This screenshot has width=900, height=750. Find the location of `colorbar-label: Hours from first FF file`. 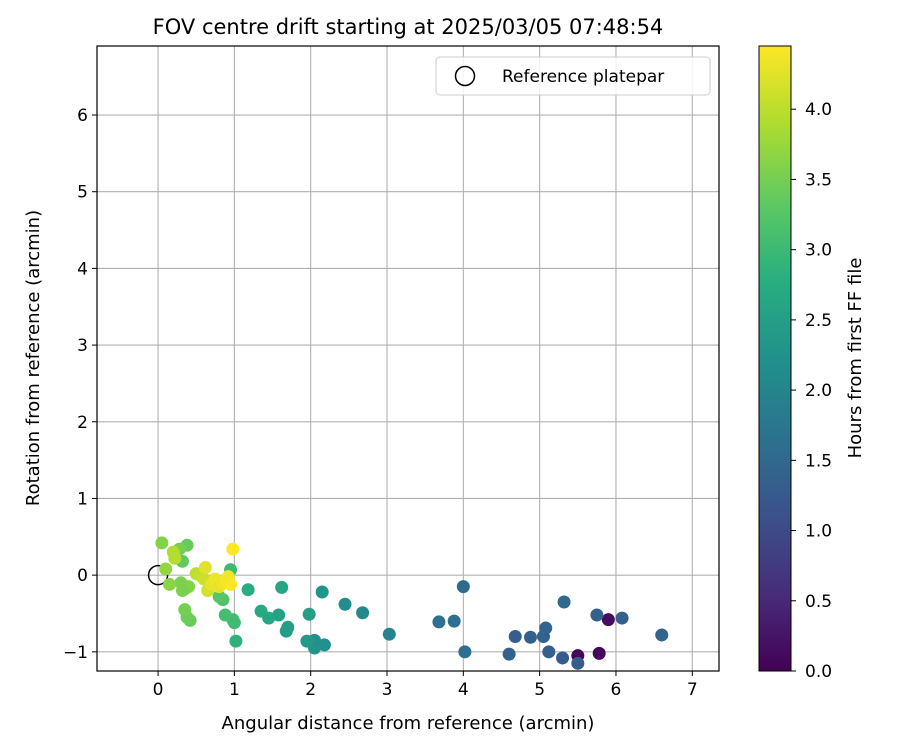

colorbar-label: Hours from first FF file is located at coordinates (855, 358).